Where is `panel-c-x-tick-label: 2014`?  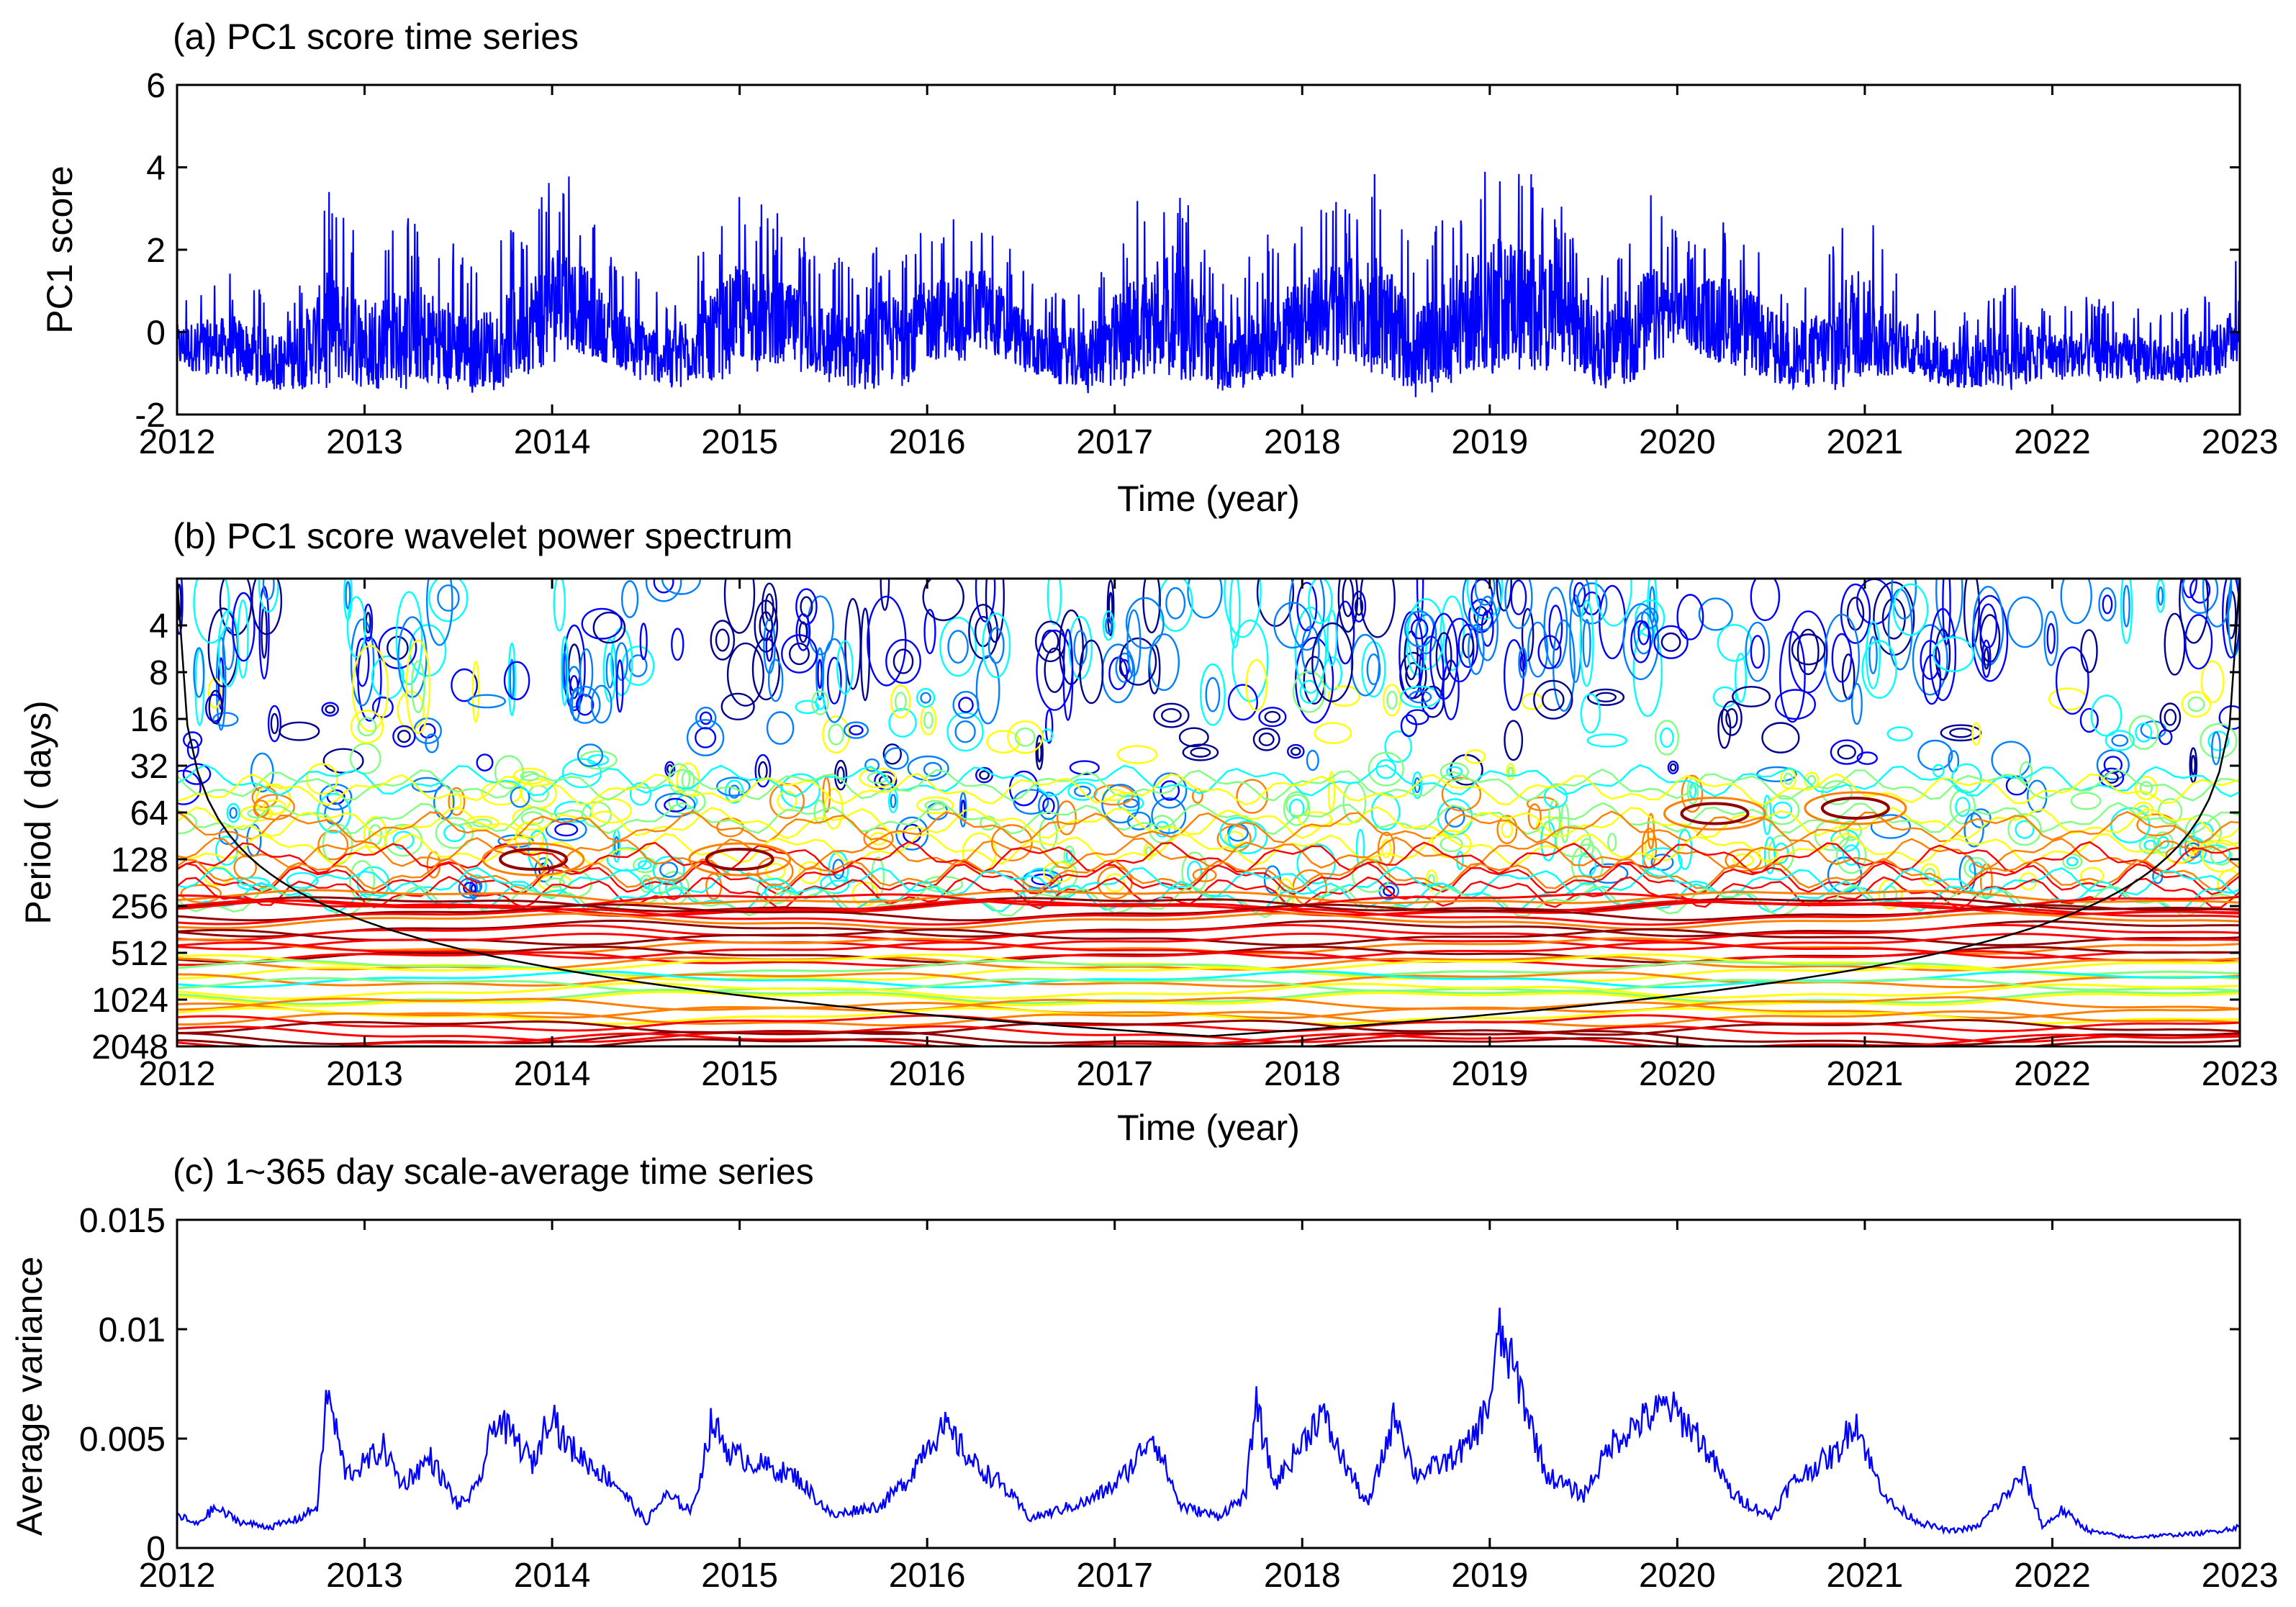
panel-c-x-tick-label: 2014 is located at coordinates (552, 1576).